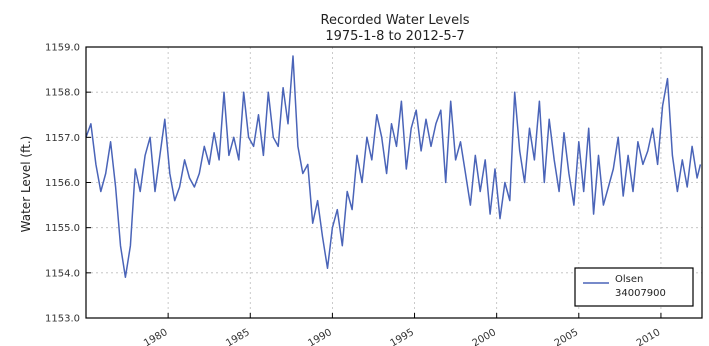  I want to click on legend: Olsen 34007900, so click(634, 287).